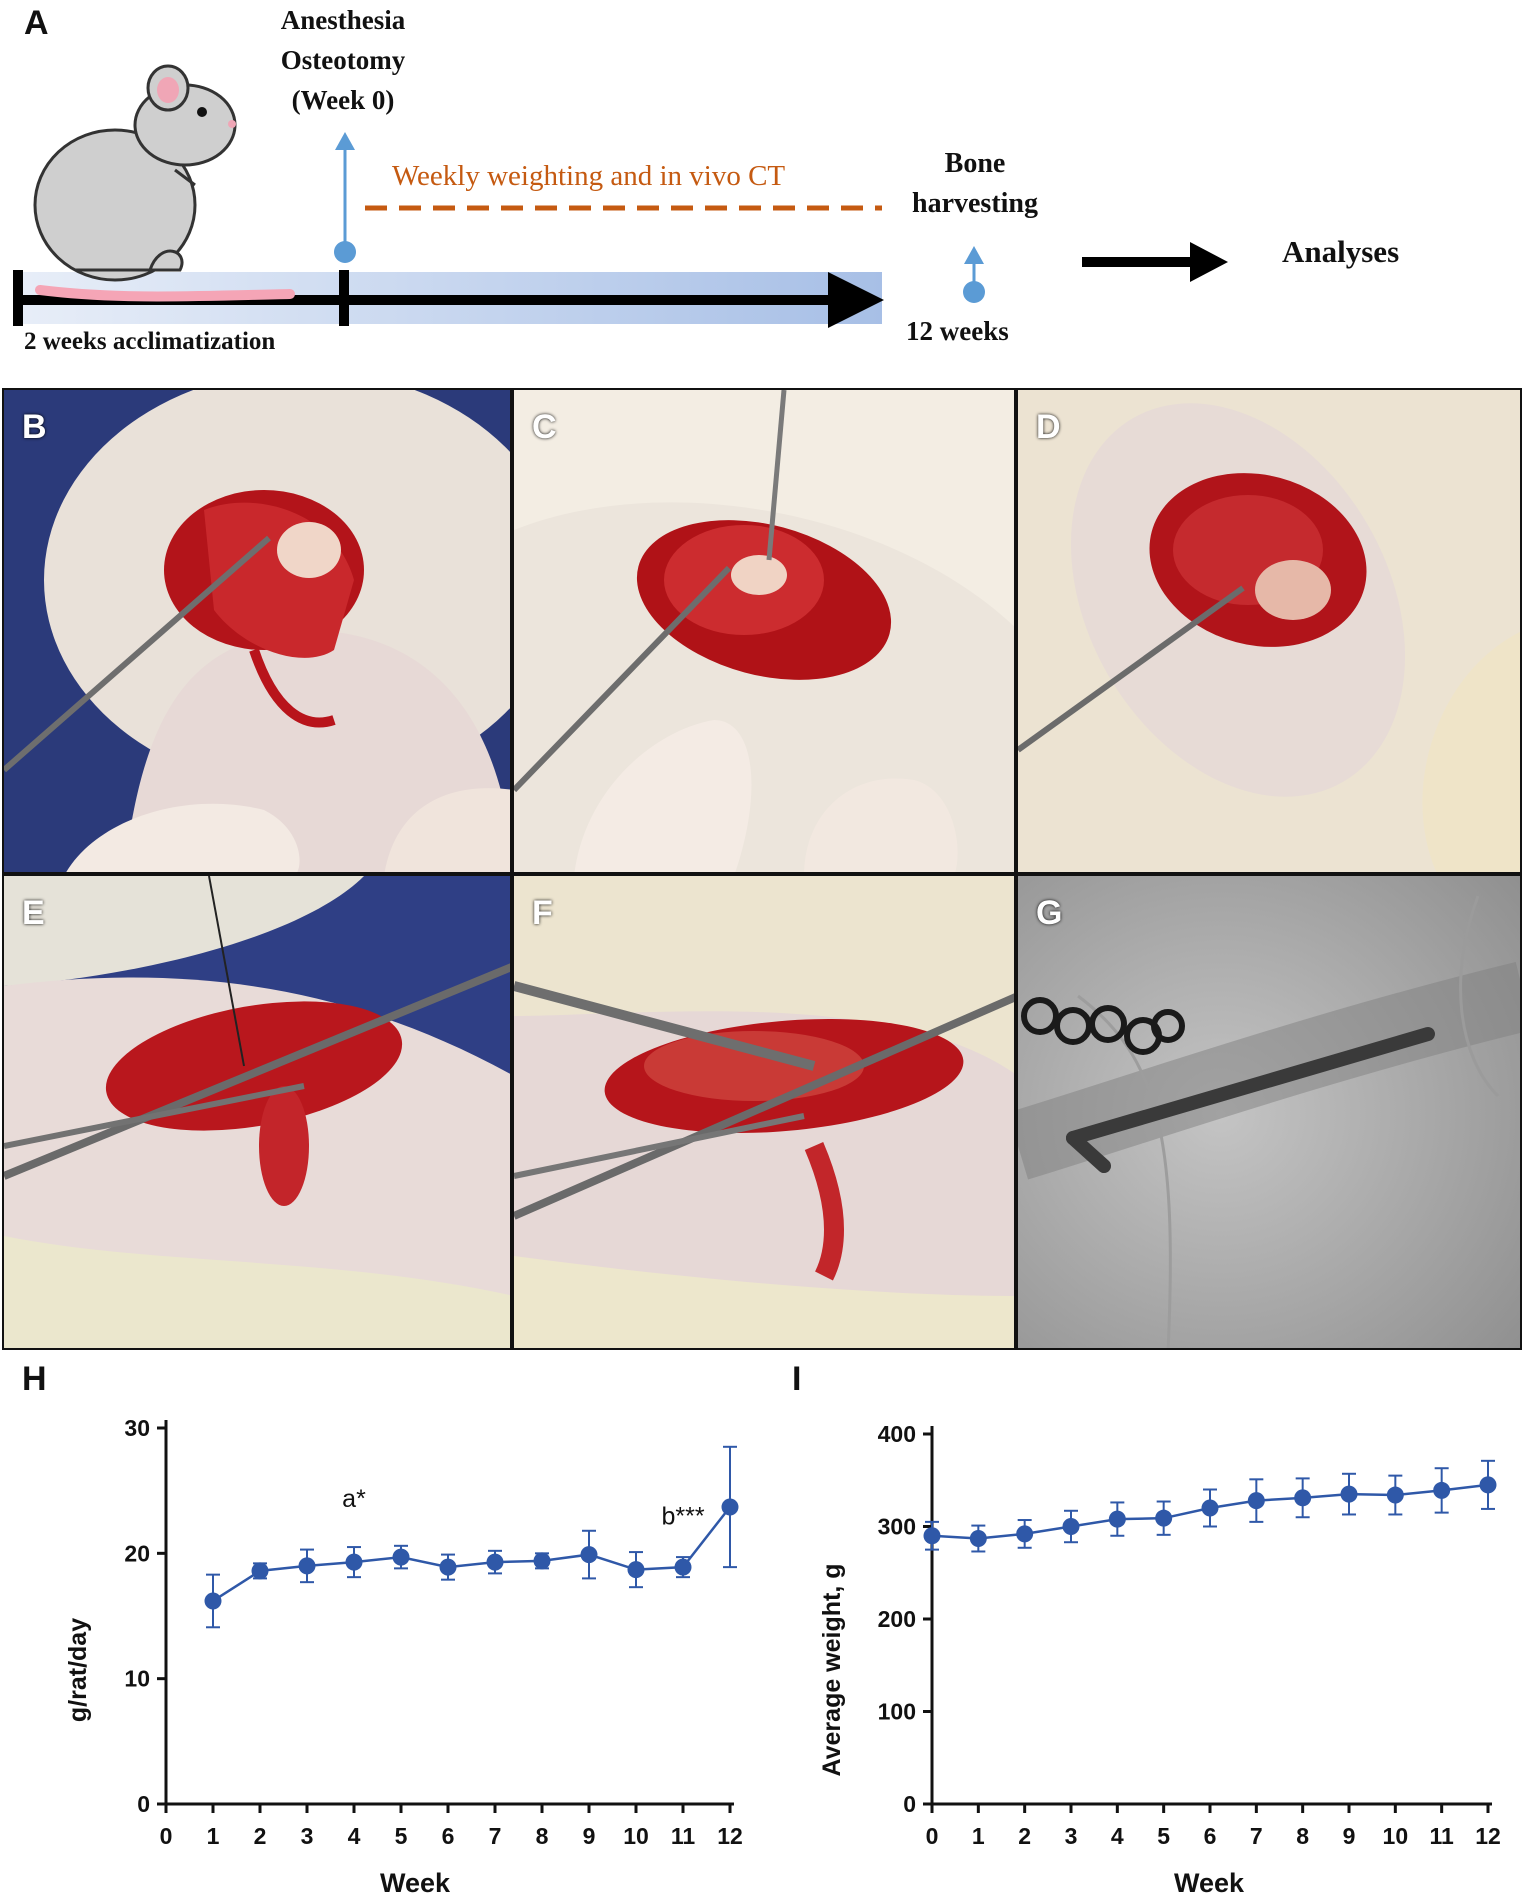 This screenshot has width=1524, height=1900. What do you see at coordinates (137, 1553) in the screenshot?
I see `chart-h-y-tick-label: 20` at bounding box center [137, 1553].